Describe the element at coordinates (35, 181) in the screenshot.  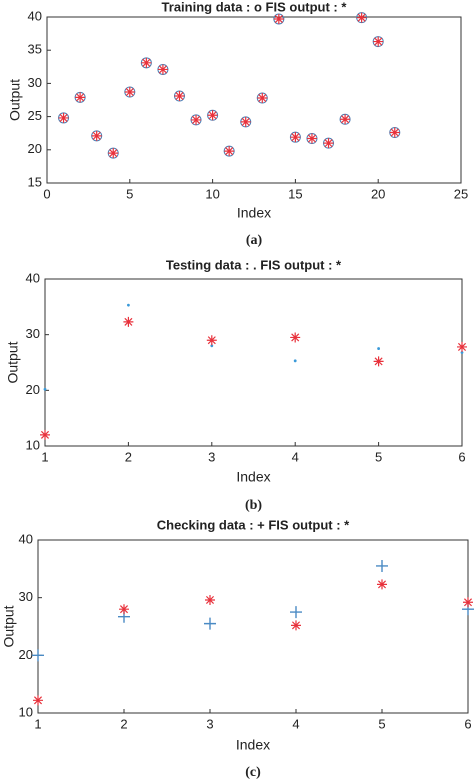
I see `y-tick-label: 15` at that location.